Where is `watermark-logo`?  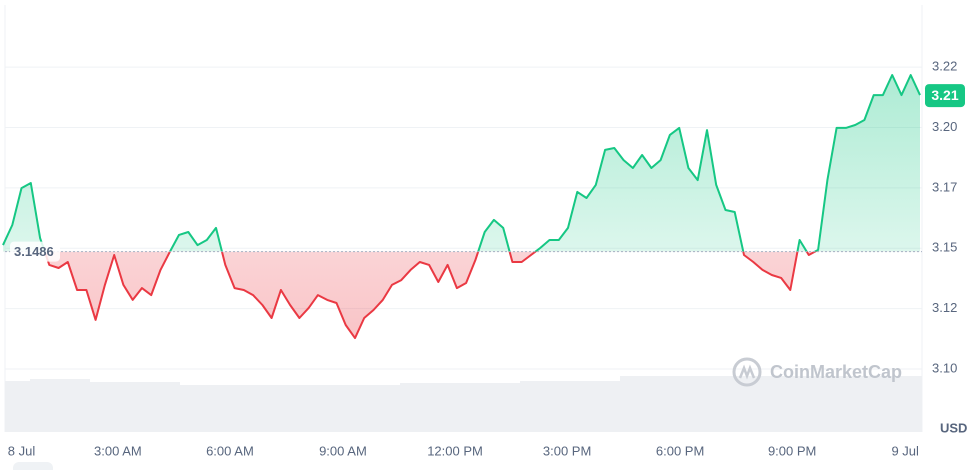 watermark-logo is located at coordinates (747, 372).